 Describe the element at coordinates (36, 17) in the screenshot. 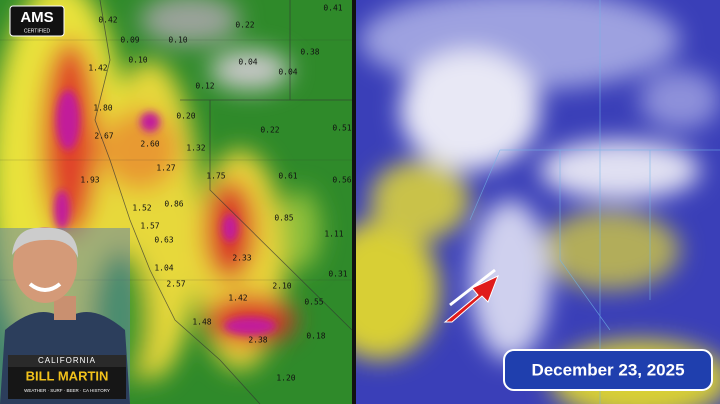

I see `logo-title: AMS` at that location.